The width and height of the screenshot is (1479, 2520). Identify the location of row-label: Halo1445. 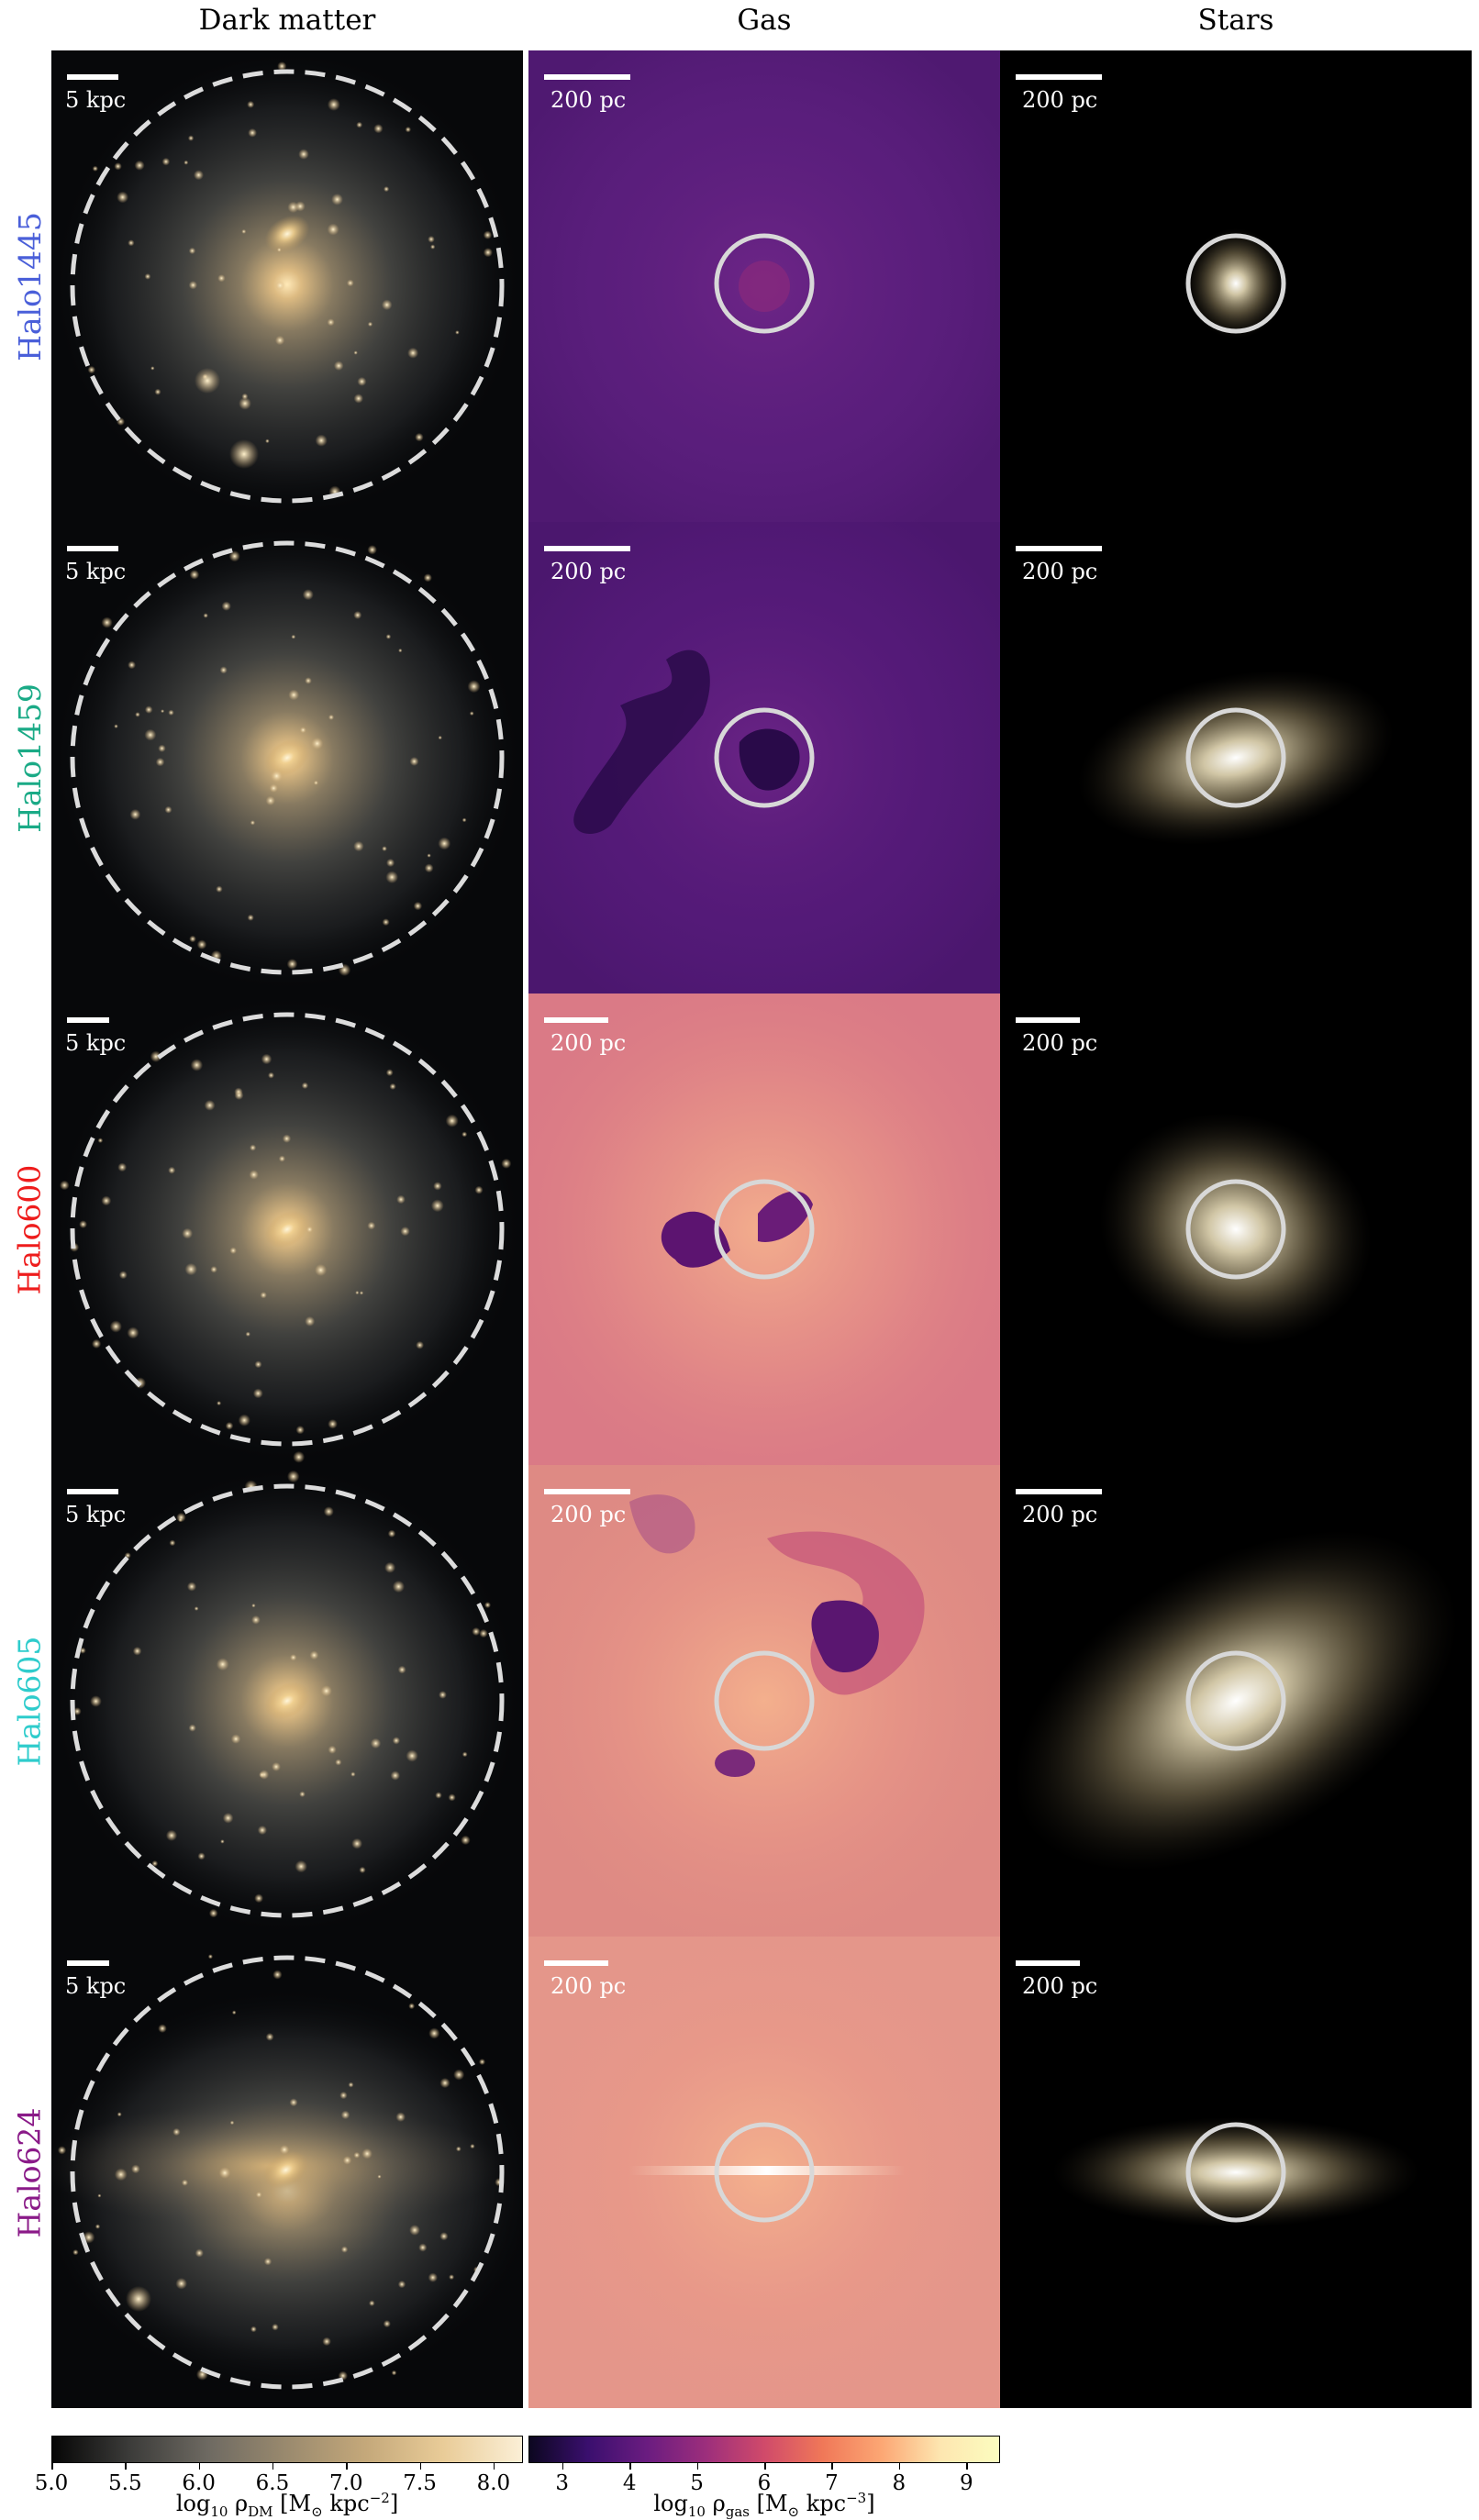
(29, 286).